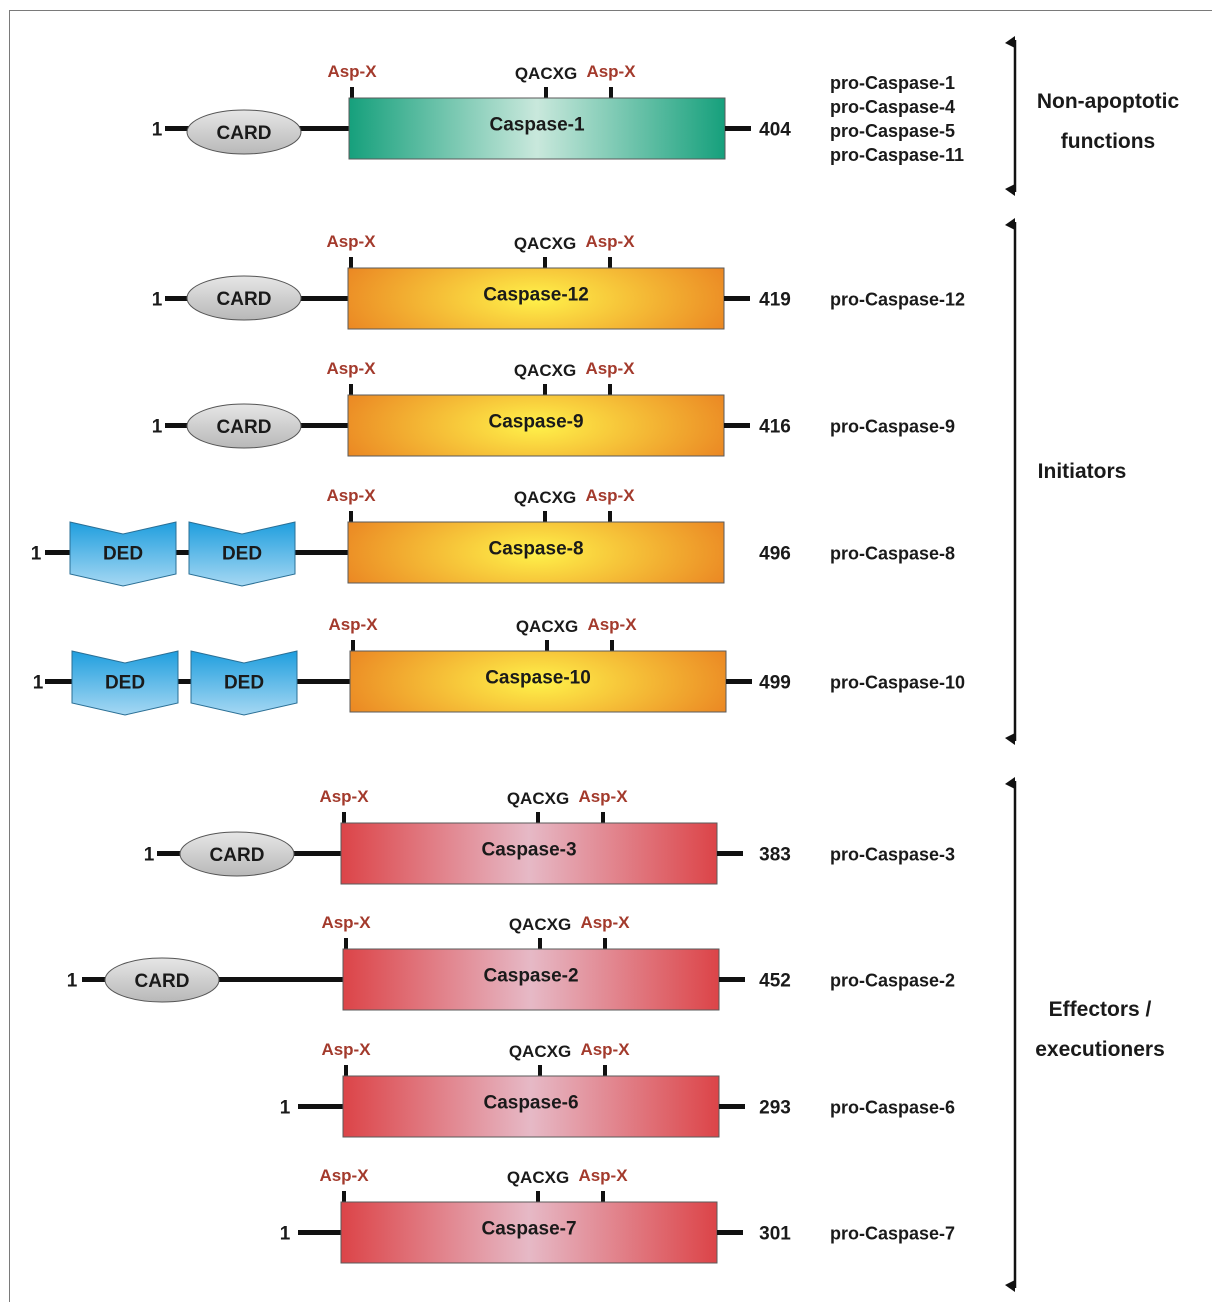 This screenshot has width=1213, height=1303. I want to click on caspase-name-label: Caspase-6, so click(530, 1103).